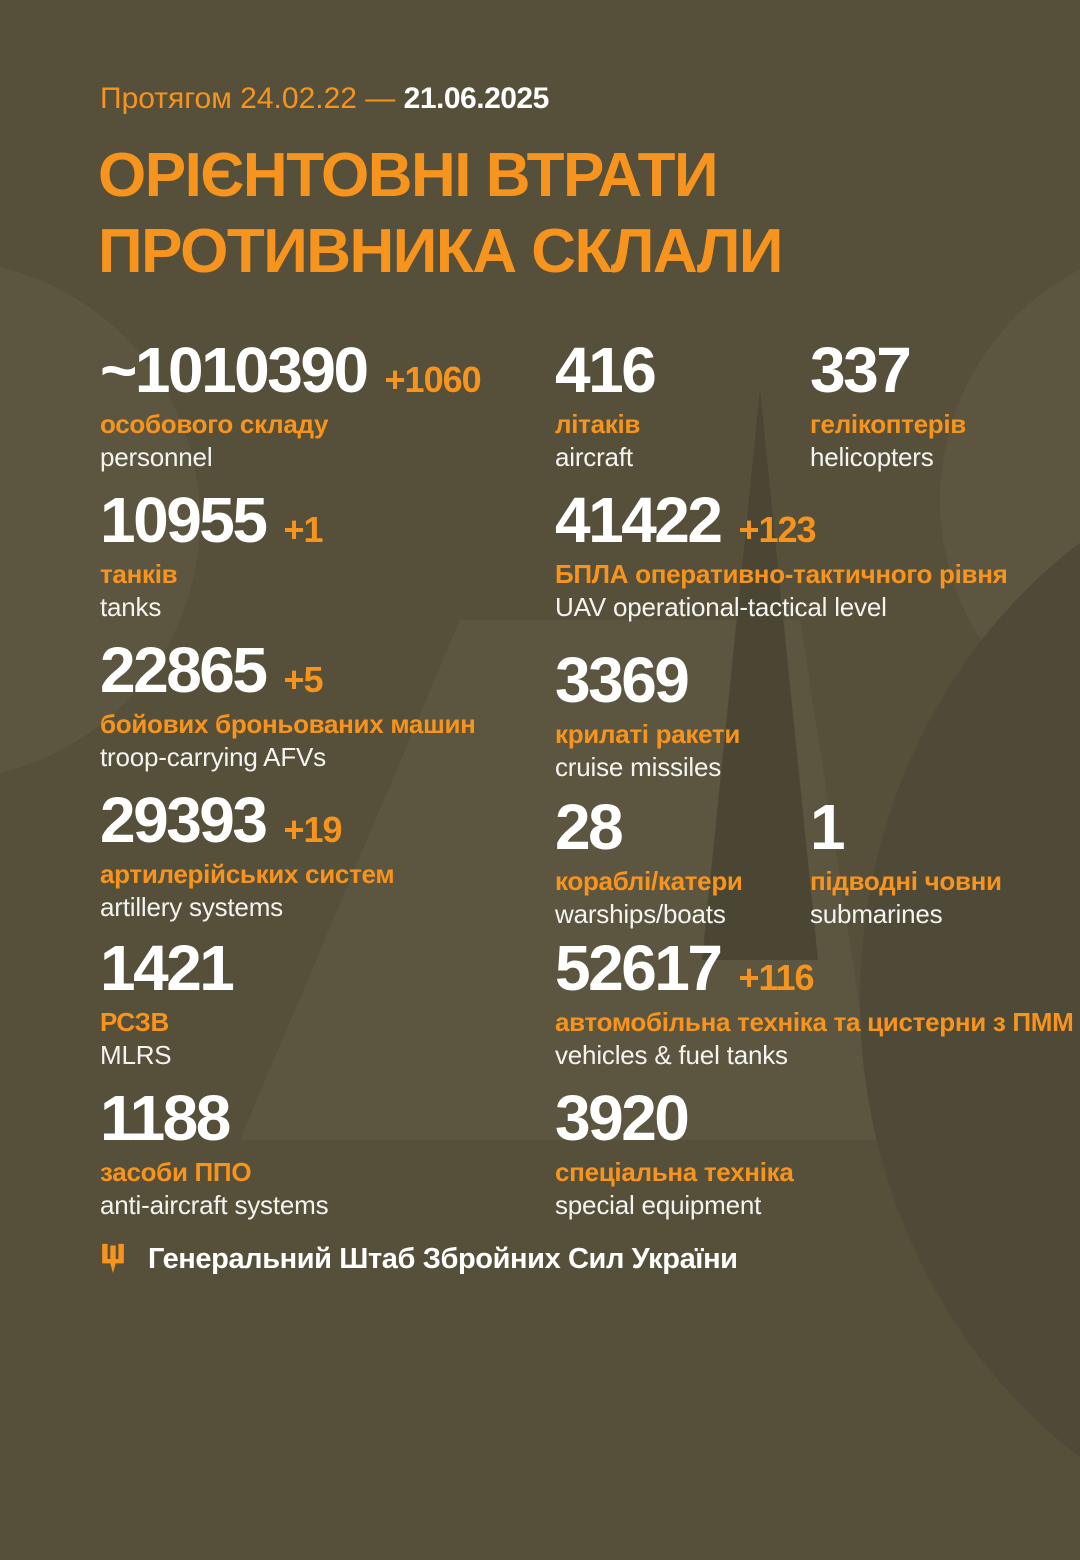  What do you see at coordinates (156, 457) in the screenshot?
I see `personnel-label-en: personnel` at bounding box center [156, 457].